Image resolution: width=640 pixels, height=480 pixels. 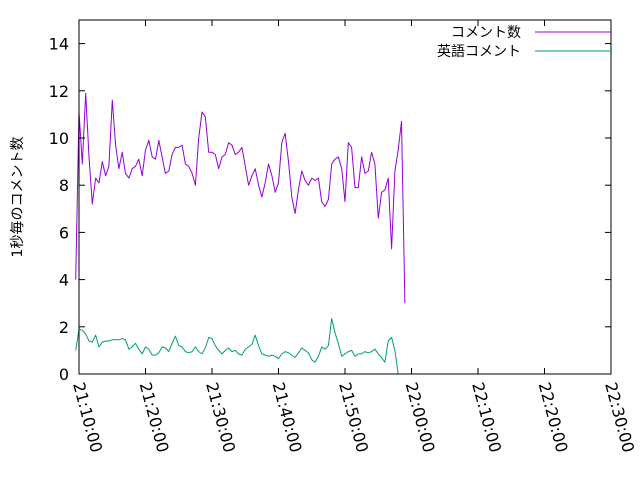 What do you see at coordinates (64, 374) in the screenshot?
I see `y-tick-label: 0` at bounding box center [64, 374].